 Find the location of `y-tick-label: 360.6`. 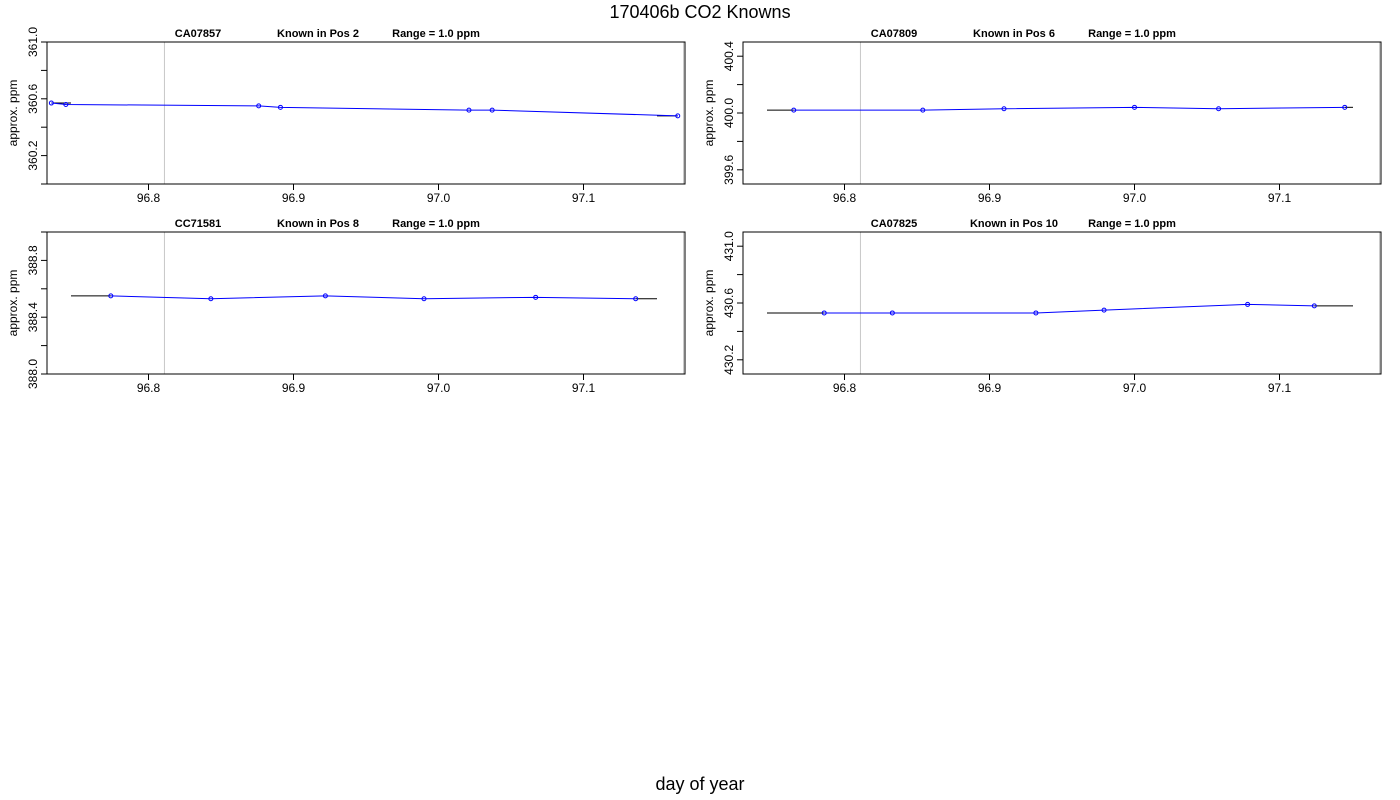

y-tick-label: 360.6 is located at coordinates (33, 98).